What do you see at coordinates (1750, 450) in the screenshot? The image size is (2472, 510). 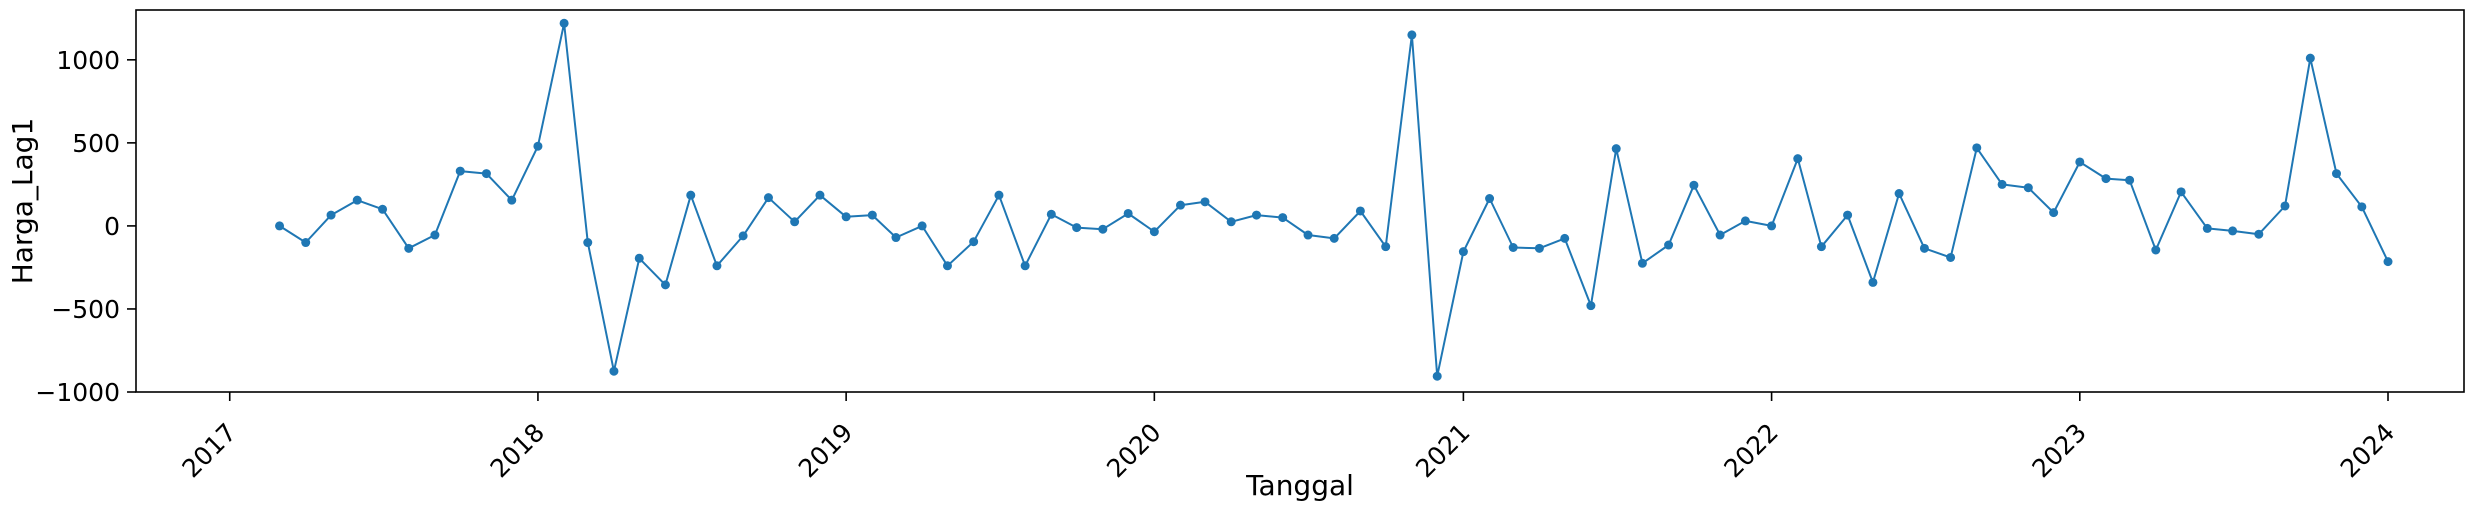 I see `x-tick-label: 2022` at bounding box center [1750, 450].